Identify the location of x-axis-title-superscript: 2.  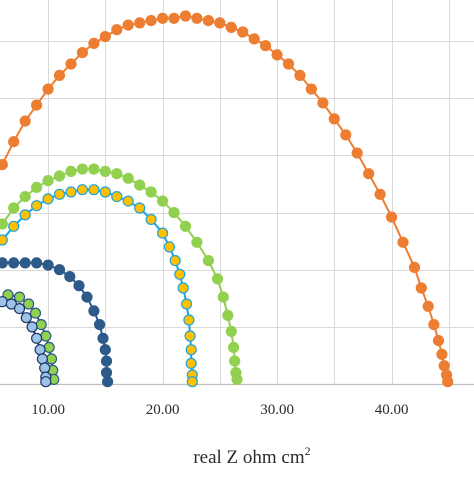
(308, 451).